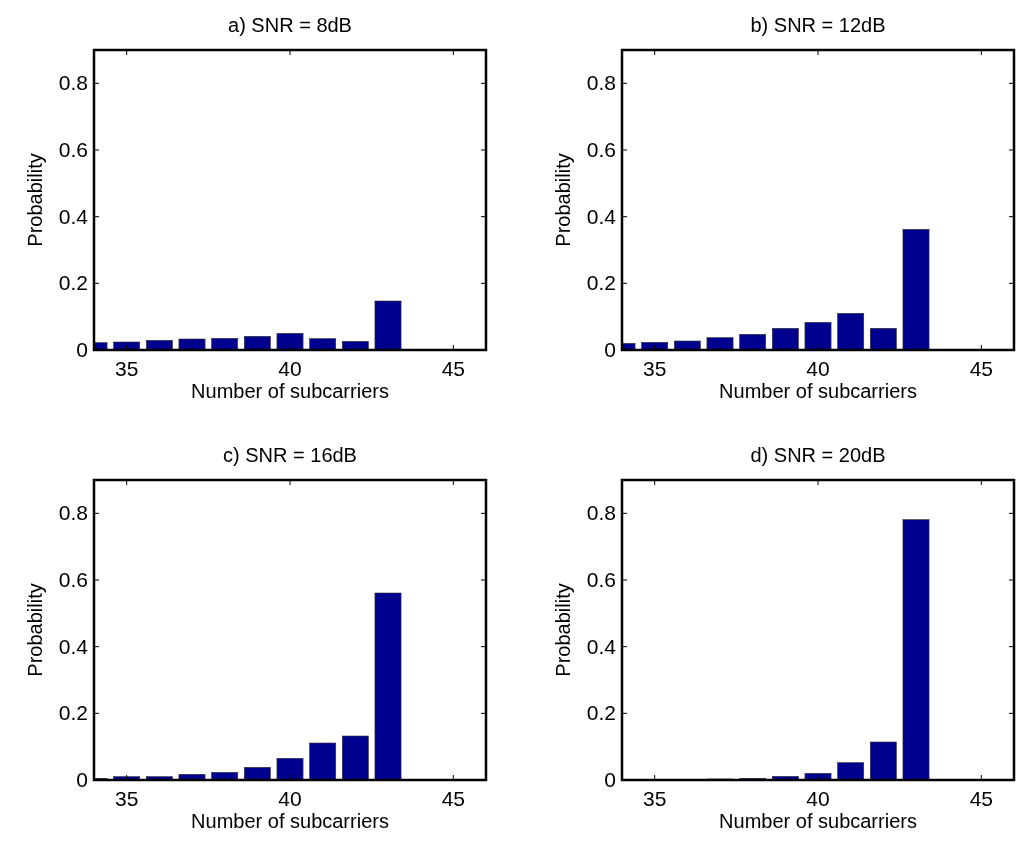 This screenshot has width=1026, height=852. Describe the element at coordinates (818, 455) in the screenshot. I see `chart-title: d) SNR = 20dB` at that location.